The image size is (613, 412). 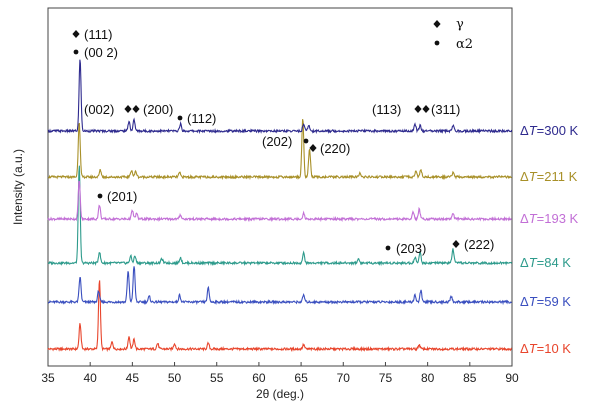 I want to click on x-tick-label: 50, so click(x=175, y=378).